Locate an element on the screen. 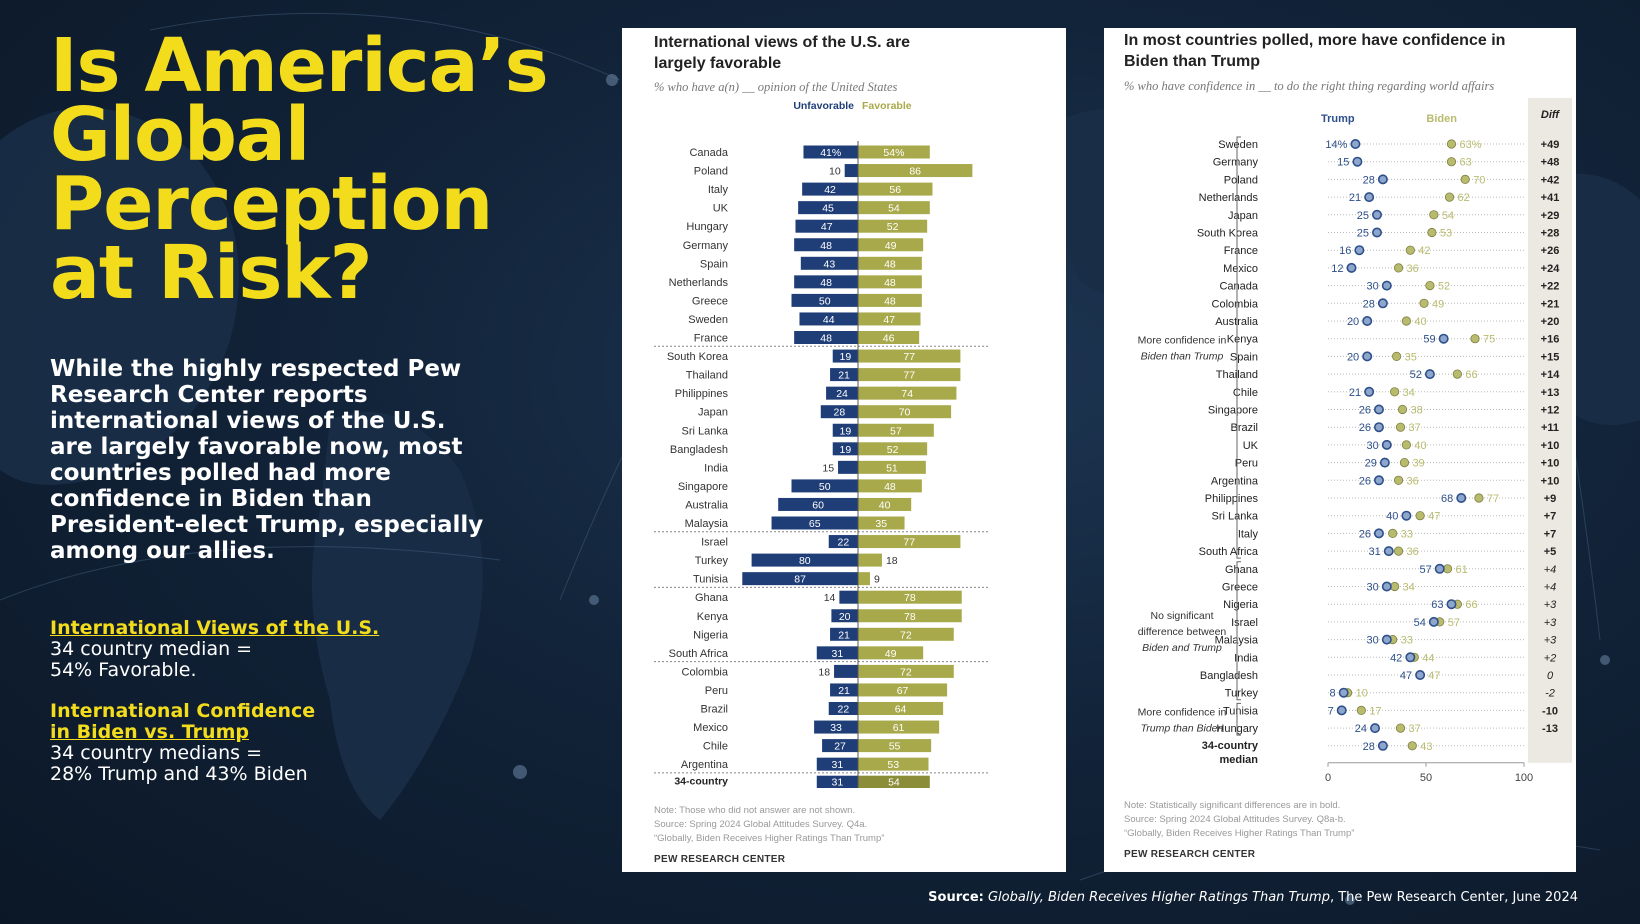  country-label: Sri Lanka is located at coordinates (1235, 517).